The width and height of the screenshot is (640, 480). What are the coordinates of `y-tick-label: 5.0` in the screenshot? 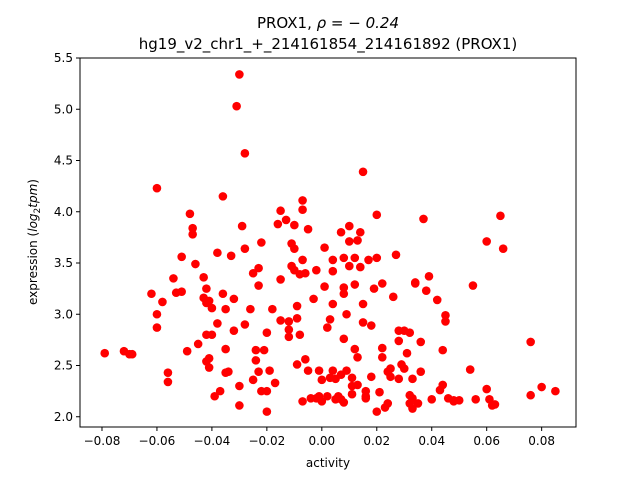 It's located at (63, 109).